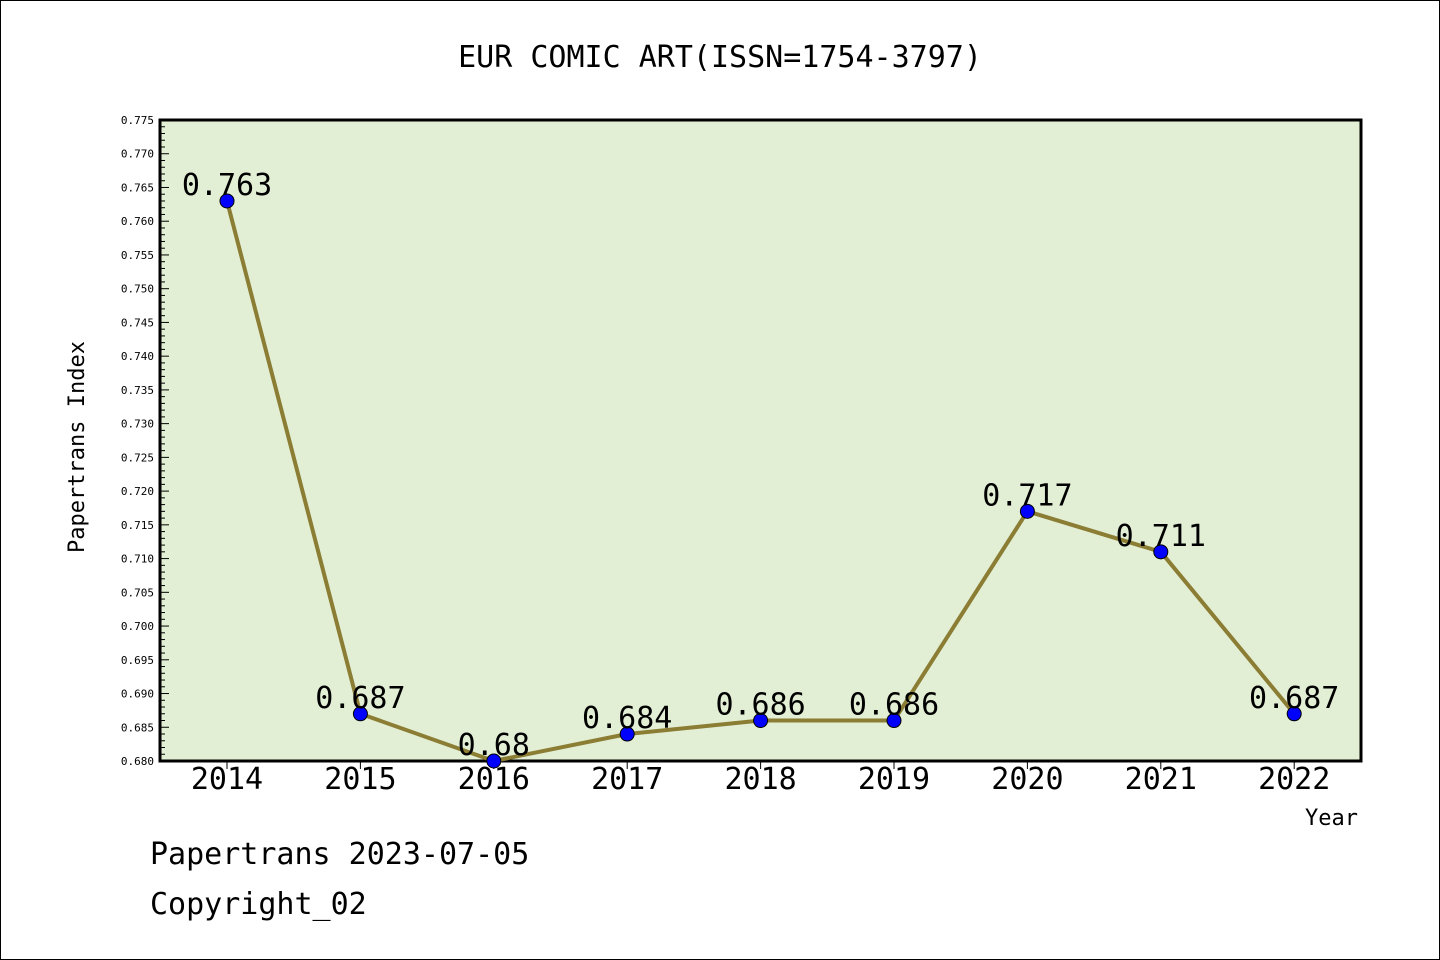  I want to click on x-axis-ticks: 2014 2015 2016 2017 2018 2019 2020 2021 2022, so click(760, 779).